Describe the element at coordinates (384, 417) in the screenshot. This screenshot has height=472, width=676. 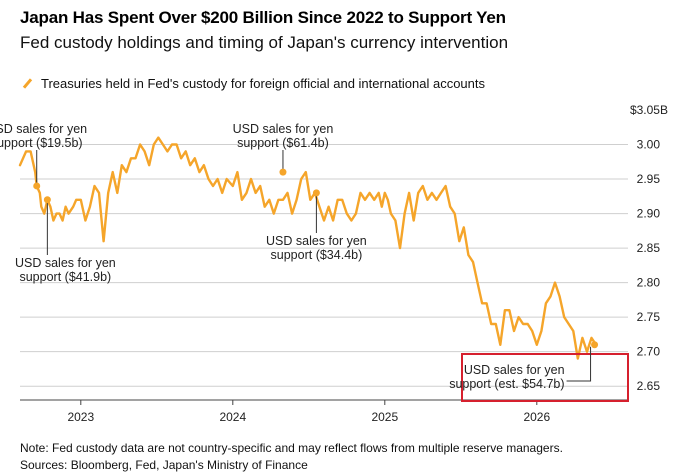
I see `x-tick-label: 2025` at that location.